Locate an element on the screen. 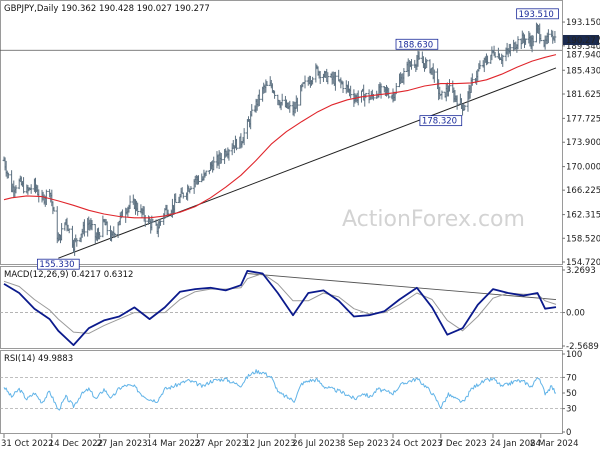 The width and height of the screenshot is (600, 450). price-annotation-label: 193.510 is located at coordinates (536, 15).